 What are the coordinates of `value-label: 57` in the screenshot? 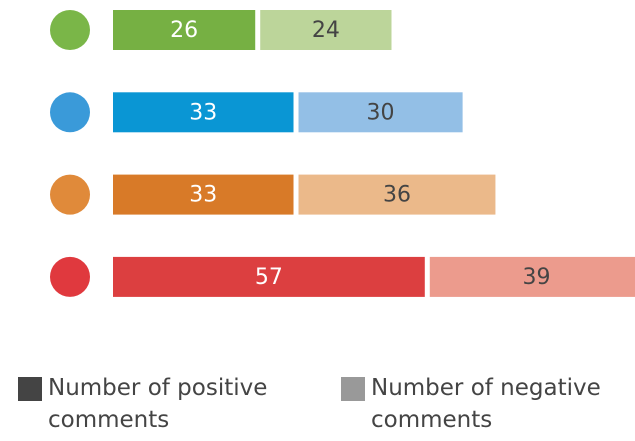 It's located at (269, 277).